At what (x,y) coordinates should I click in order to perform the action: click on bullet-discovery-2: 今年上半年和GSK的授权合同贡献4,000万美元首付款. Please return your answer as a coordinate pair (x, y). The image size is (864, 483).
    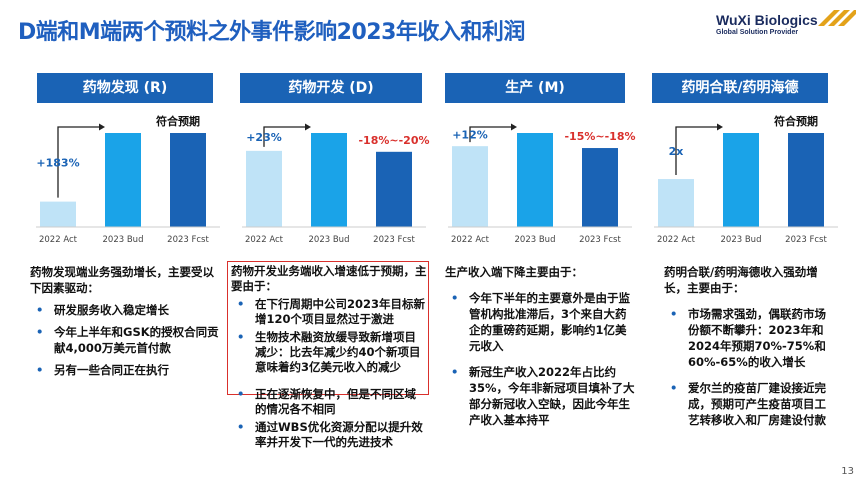
    Looking at the image, I should click on (125, 340).